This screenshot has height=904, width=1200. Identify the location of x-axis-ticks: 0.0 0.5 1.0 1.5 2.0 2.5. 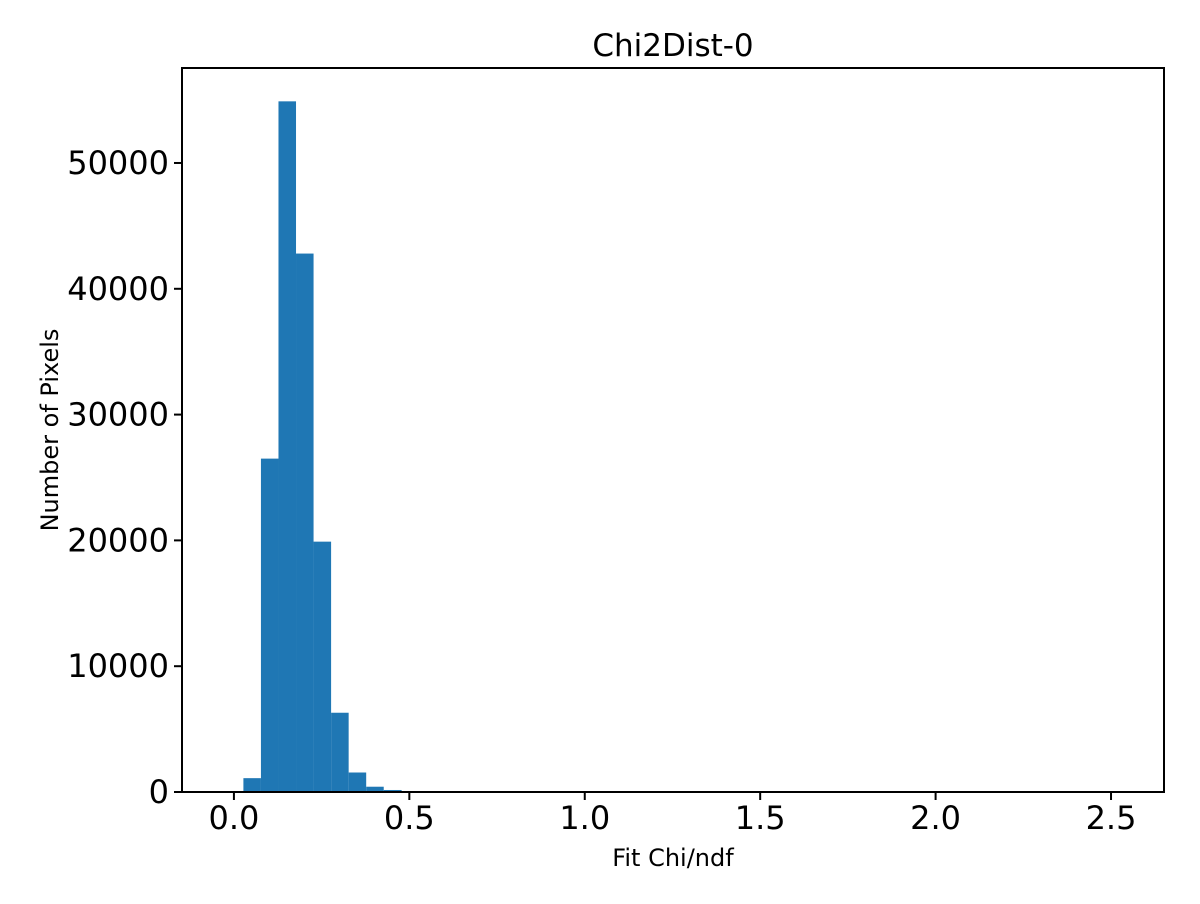
(672, 814).